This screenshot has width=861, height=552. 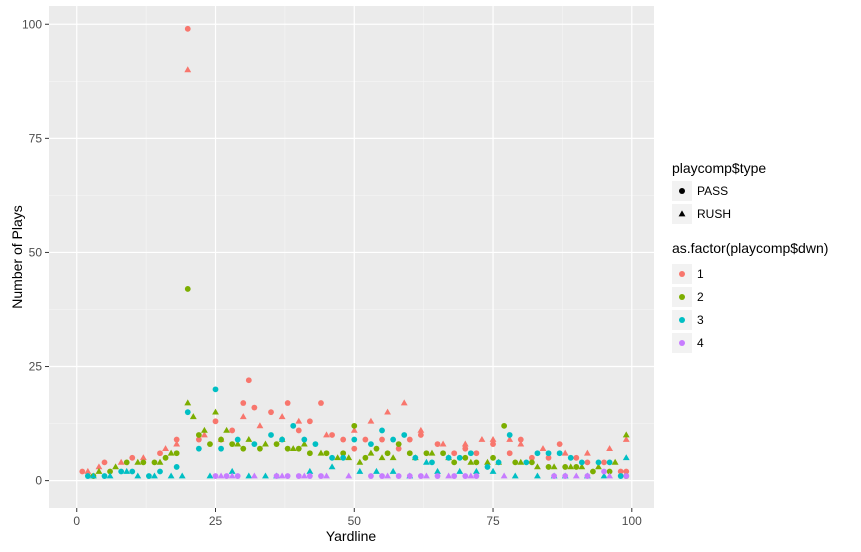 What do you see at coordinates (700, 297) in the screenshot?
I see `legend-label-down-2: 2` at bounding box center [700, 297].